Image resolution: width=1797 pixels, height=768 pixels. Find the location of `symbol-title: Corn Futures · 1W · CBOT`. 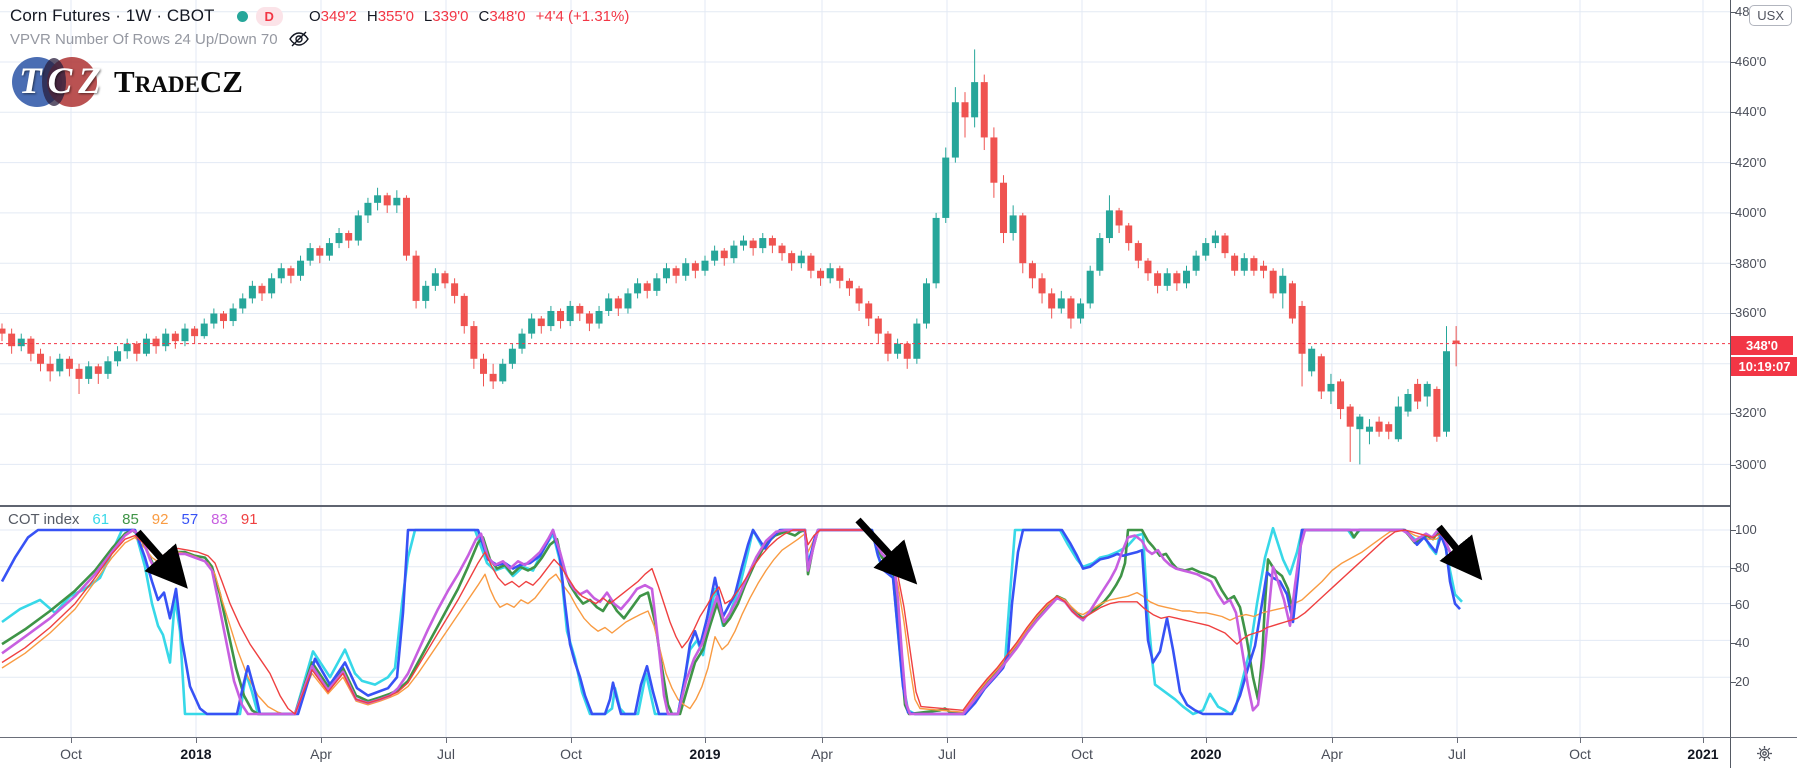

symbol-title: Corn Futures · 1W · CBOT is located at coordinates (112, 15).